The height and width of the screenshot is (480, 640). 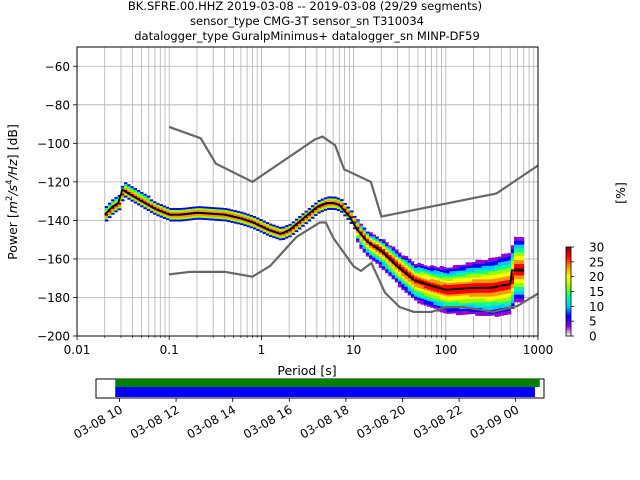 I want to click on colorbar-tick-label: 10, so click(x=596, y=307).